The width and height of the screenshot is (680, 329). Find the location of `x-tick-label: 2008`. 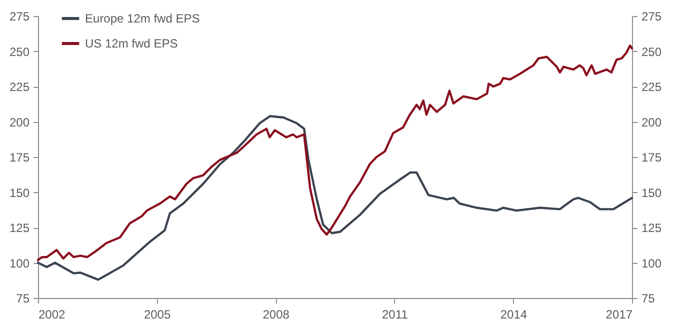

x-tick-label: 2008 is located at coordinates (276, 315).